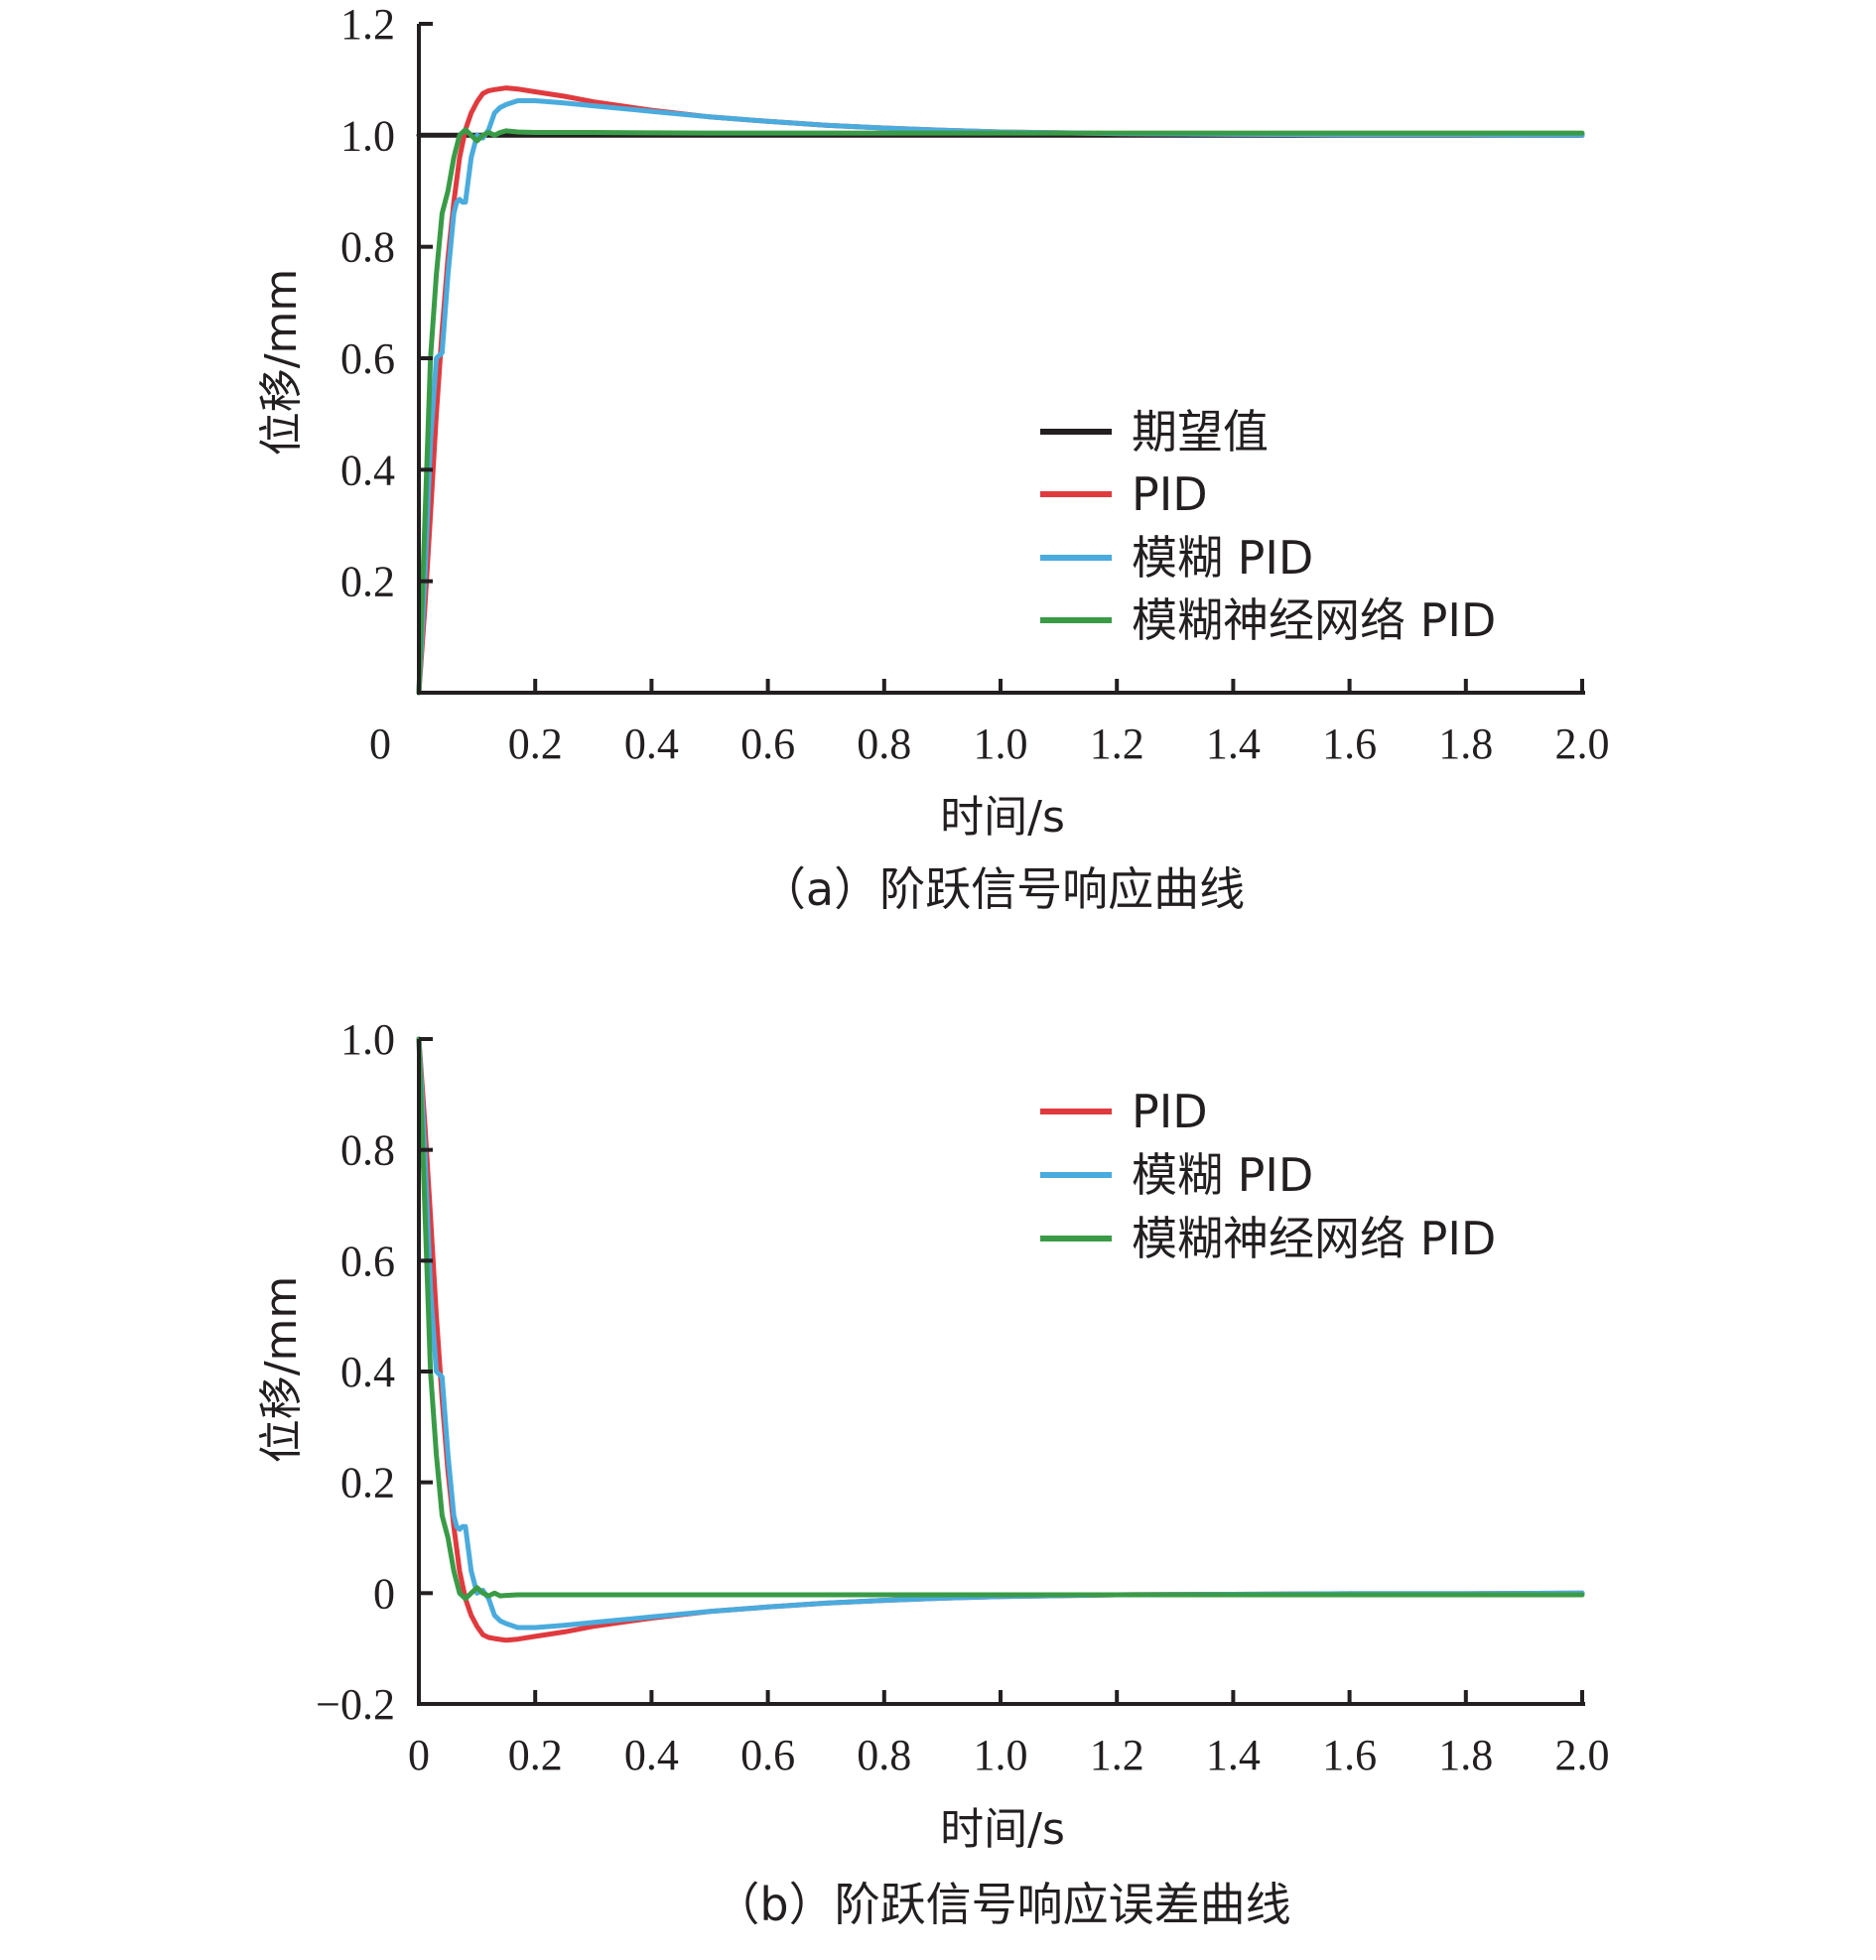 The image size is (1876, 1960). Describe the element at coordinates (367, 24) in the screenshot. I see `y-tick-label: 1.2` at that location.